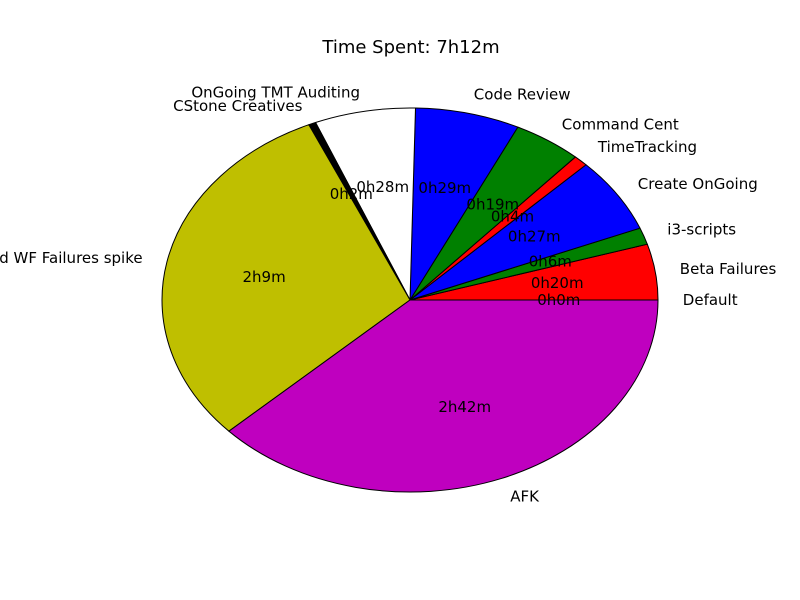 The width and height of the screenshot is (800, 600). I want to click on slice-value-prod-wf-failures-spike: 2h9m, so click(263, 277).